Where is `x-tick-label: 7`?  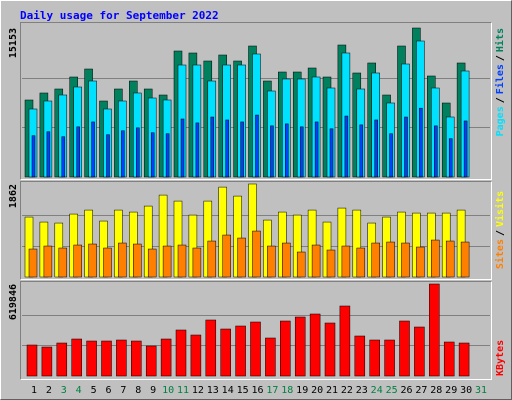
x-tick-label: 7 is located at coordinates (123, 390).